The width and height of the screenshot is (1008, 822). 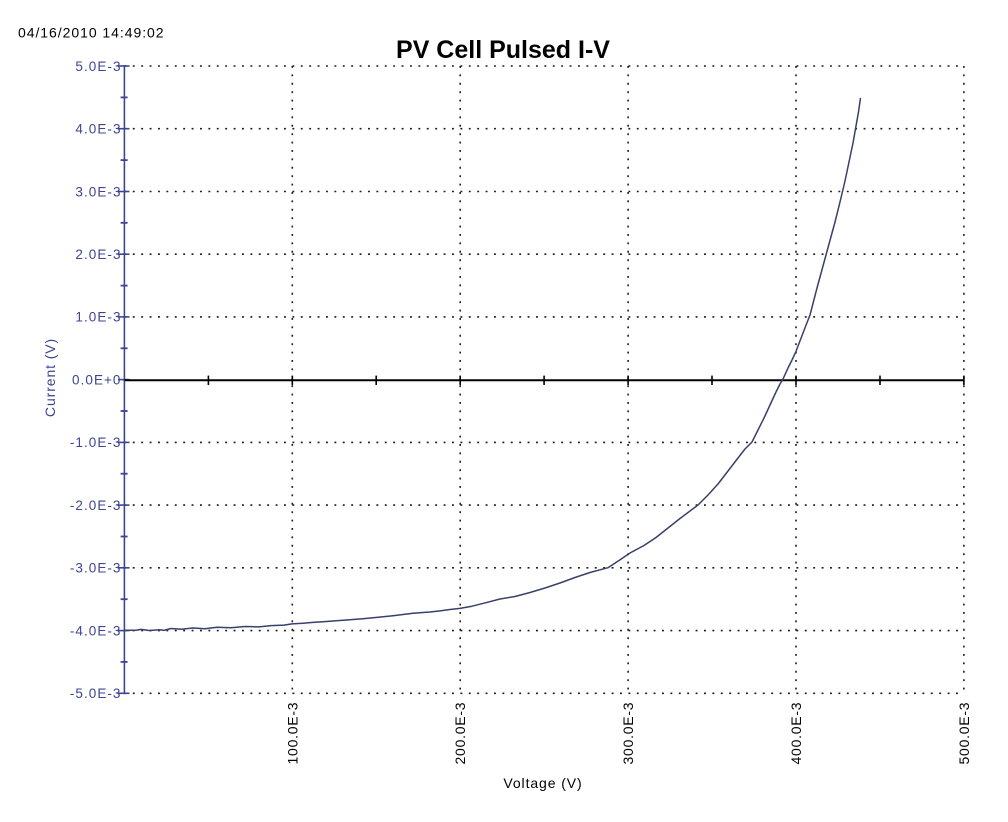 What do you see at coordinates (628, 733) in the screenshot?
I see `svg-text: 300.0E-3` at bounding box center [628, 733].